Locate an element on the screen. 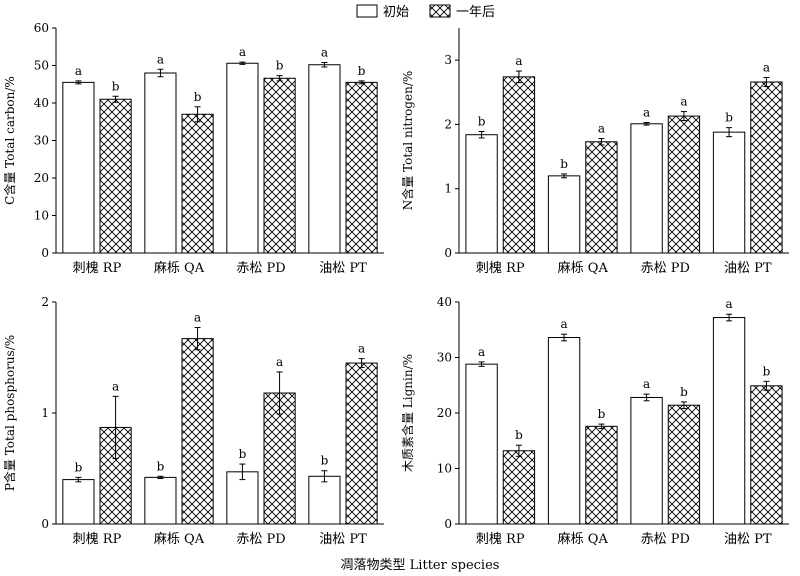 Image resolution: width=800 pixels, height=576 pixels. y-tick-label: 50 is located at coordinates (41, 66).